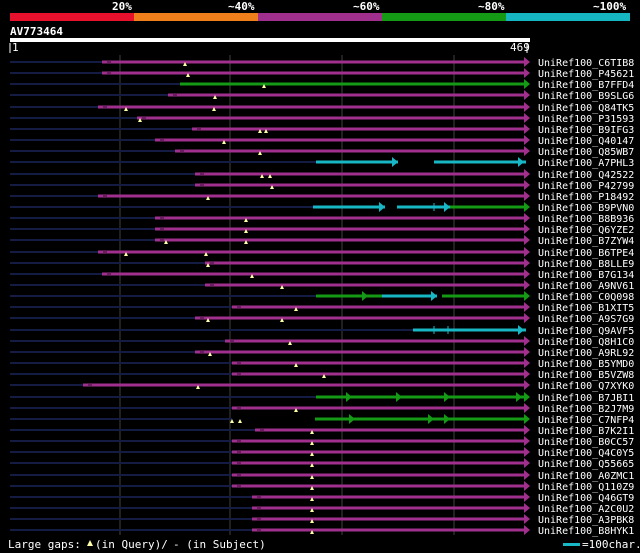 The width and height of the screenshot is (640, 553). I want to click on hit-row: UniRef100_B1XIT5, so click(322, 308).